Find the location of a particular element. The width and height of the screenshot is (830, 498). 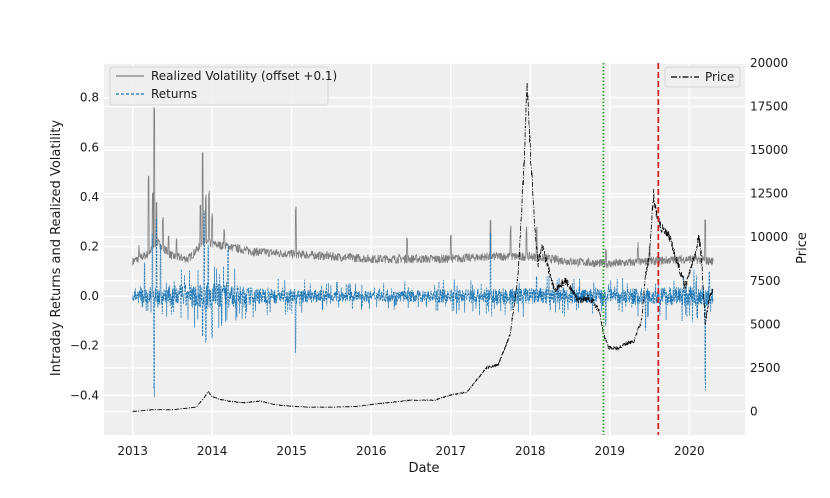

right-tick-label: 17500 is located at coordinates (769, 107).